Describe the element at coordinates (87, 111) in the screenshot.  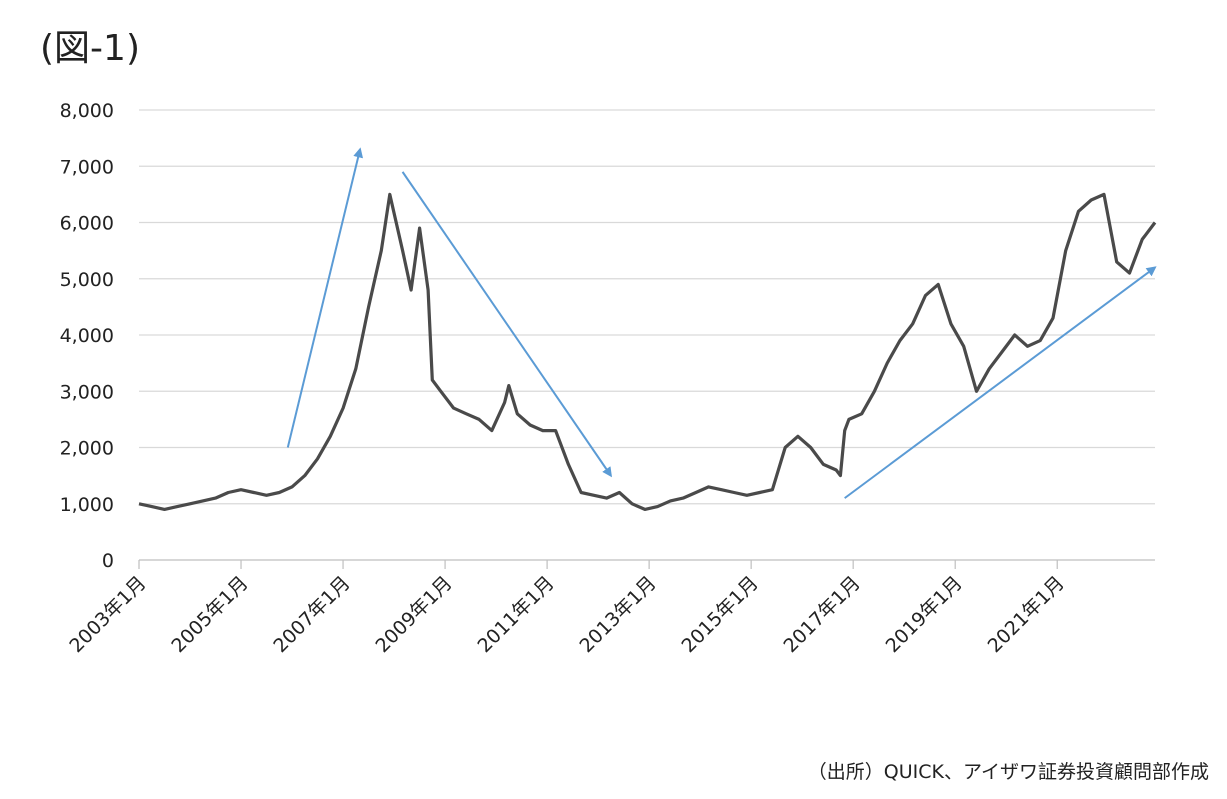
I see `y-tick-label: 8,000` at that location.